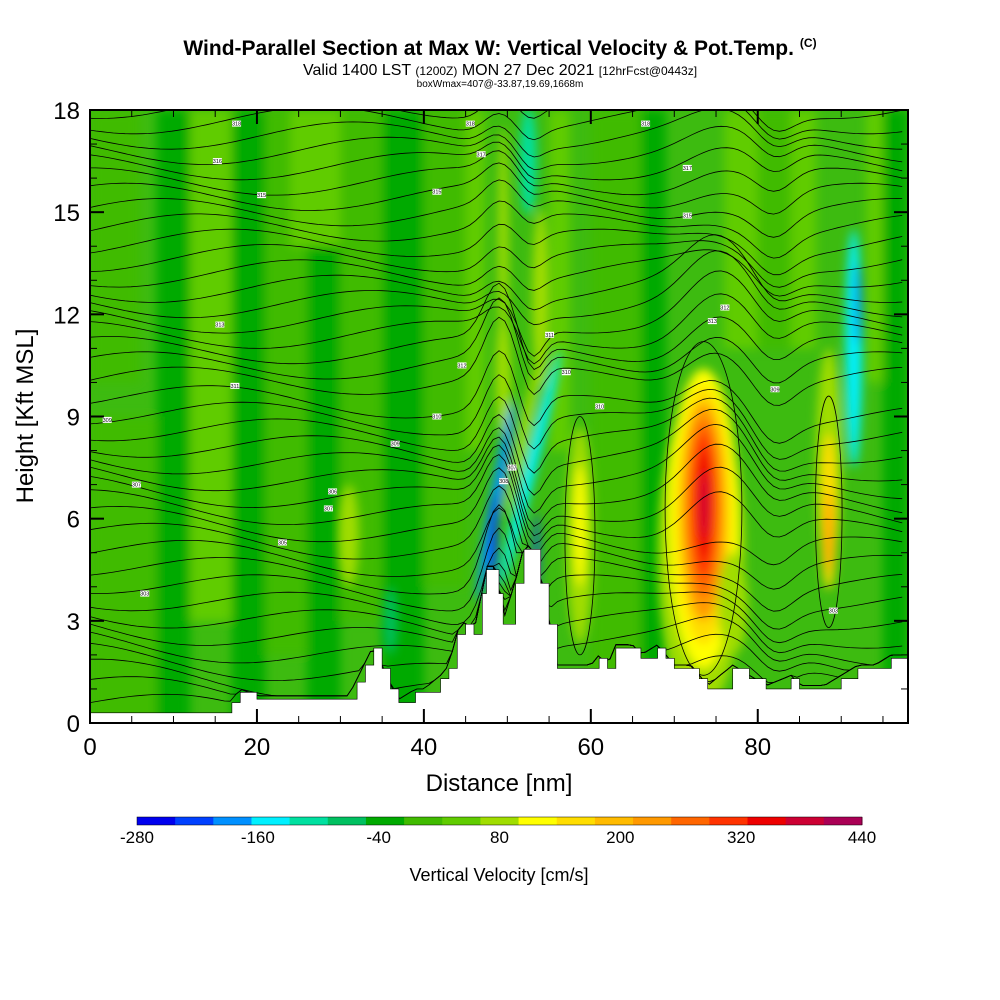 Image resolution: width=1000 pixels, height=1000 pixels. I want to click on colorbar-frame, so click(499, 821).